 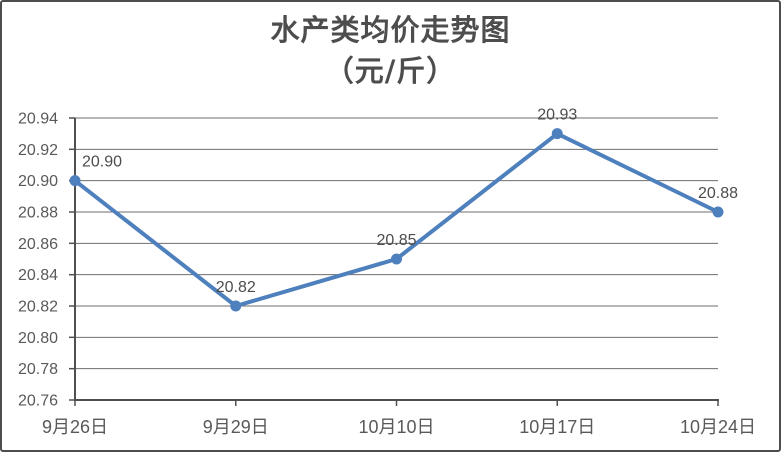 I want to click on x-axis-label: 9月29日, so click(x=236, y=427).